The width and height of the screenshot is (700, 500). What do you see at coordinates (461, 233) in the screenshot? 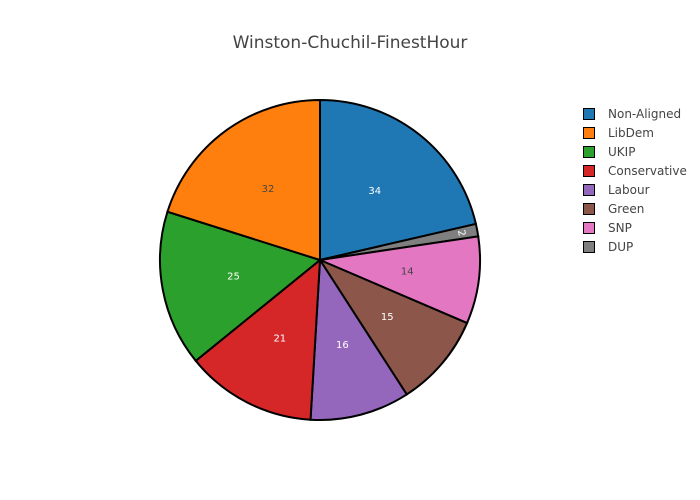
I see `slice-value-label: 2` at bounding box center [461, 233].